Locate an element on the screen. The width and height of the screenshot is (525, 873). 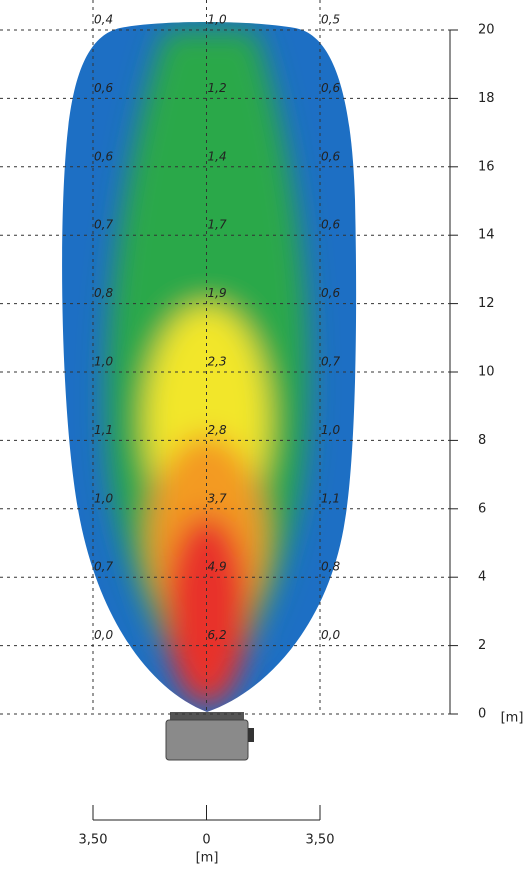
y-tick-label: 6 is located at coordinates (482, 508).